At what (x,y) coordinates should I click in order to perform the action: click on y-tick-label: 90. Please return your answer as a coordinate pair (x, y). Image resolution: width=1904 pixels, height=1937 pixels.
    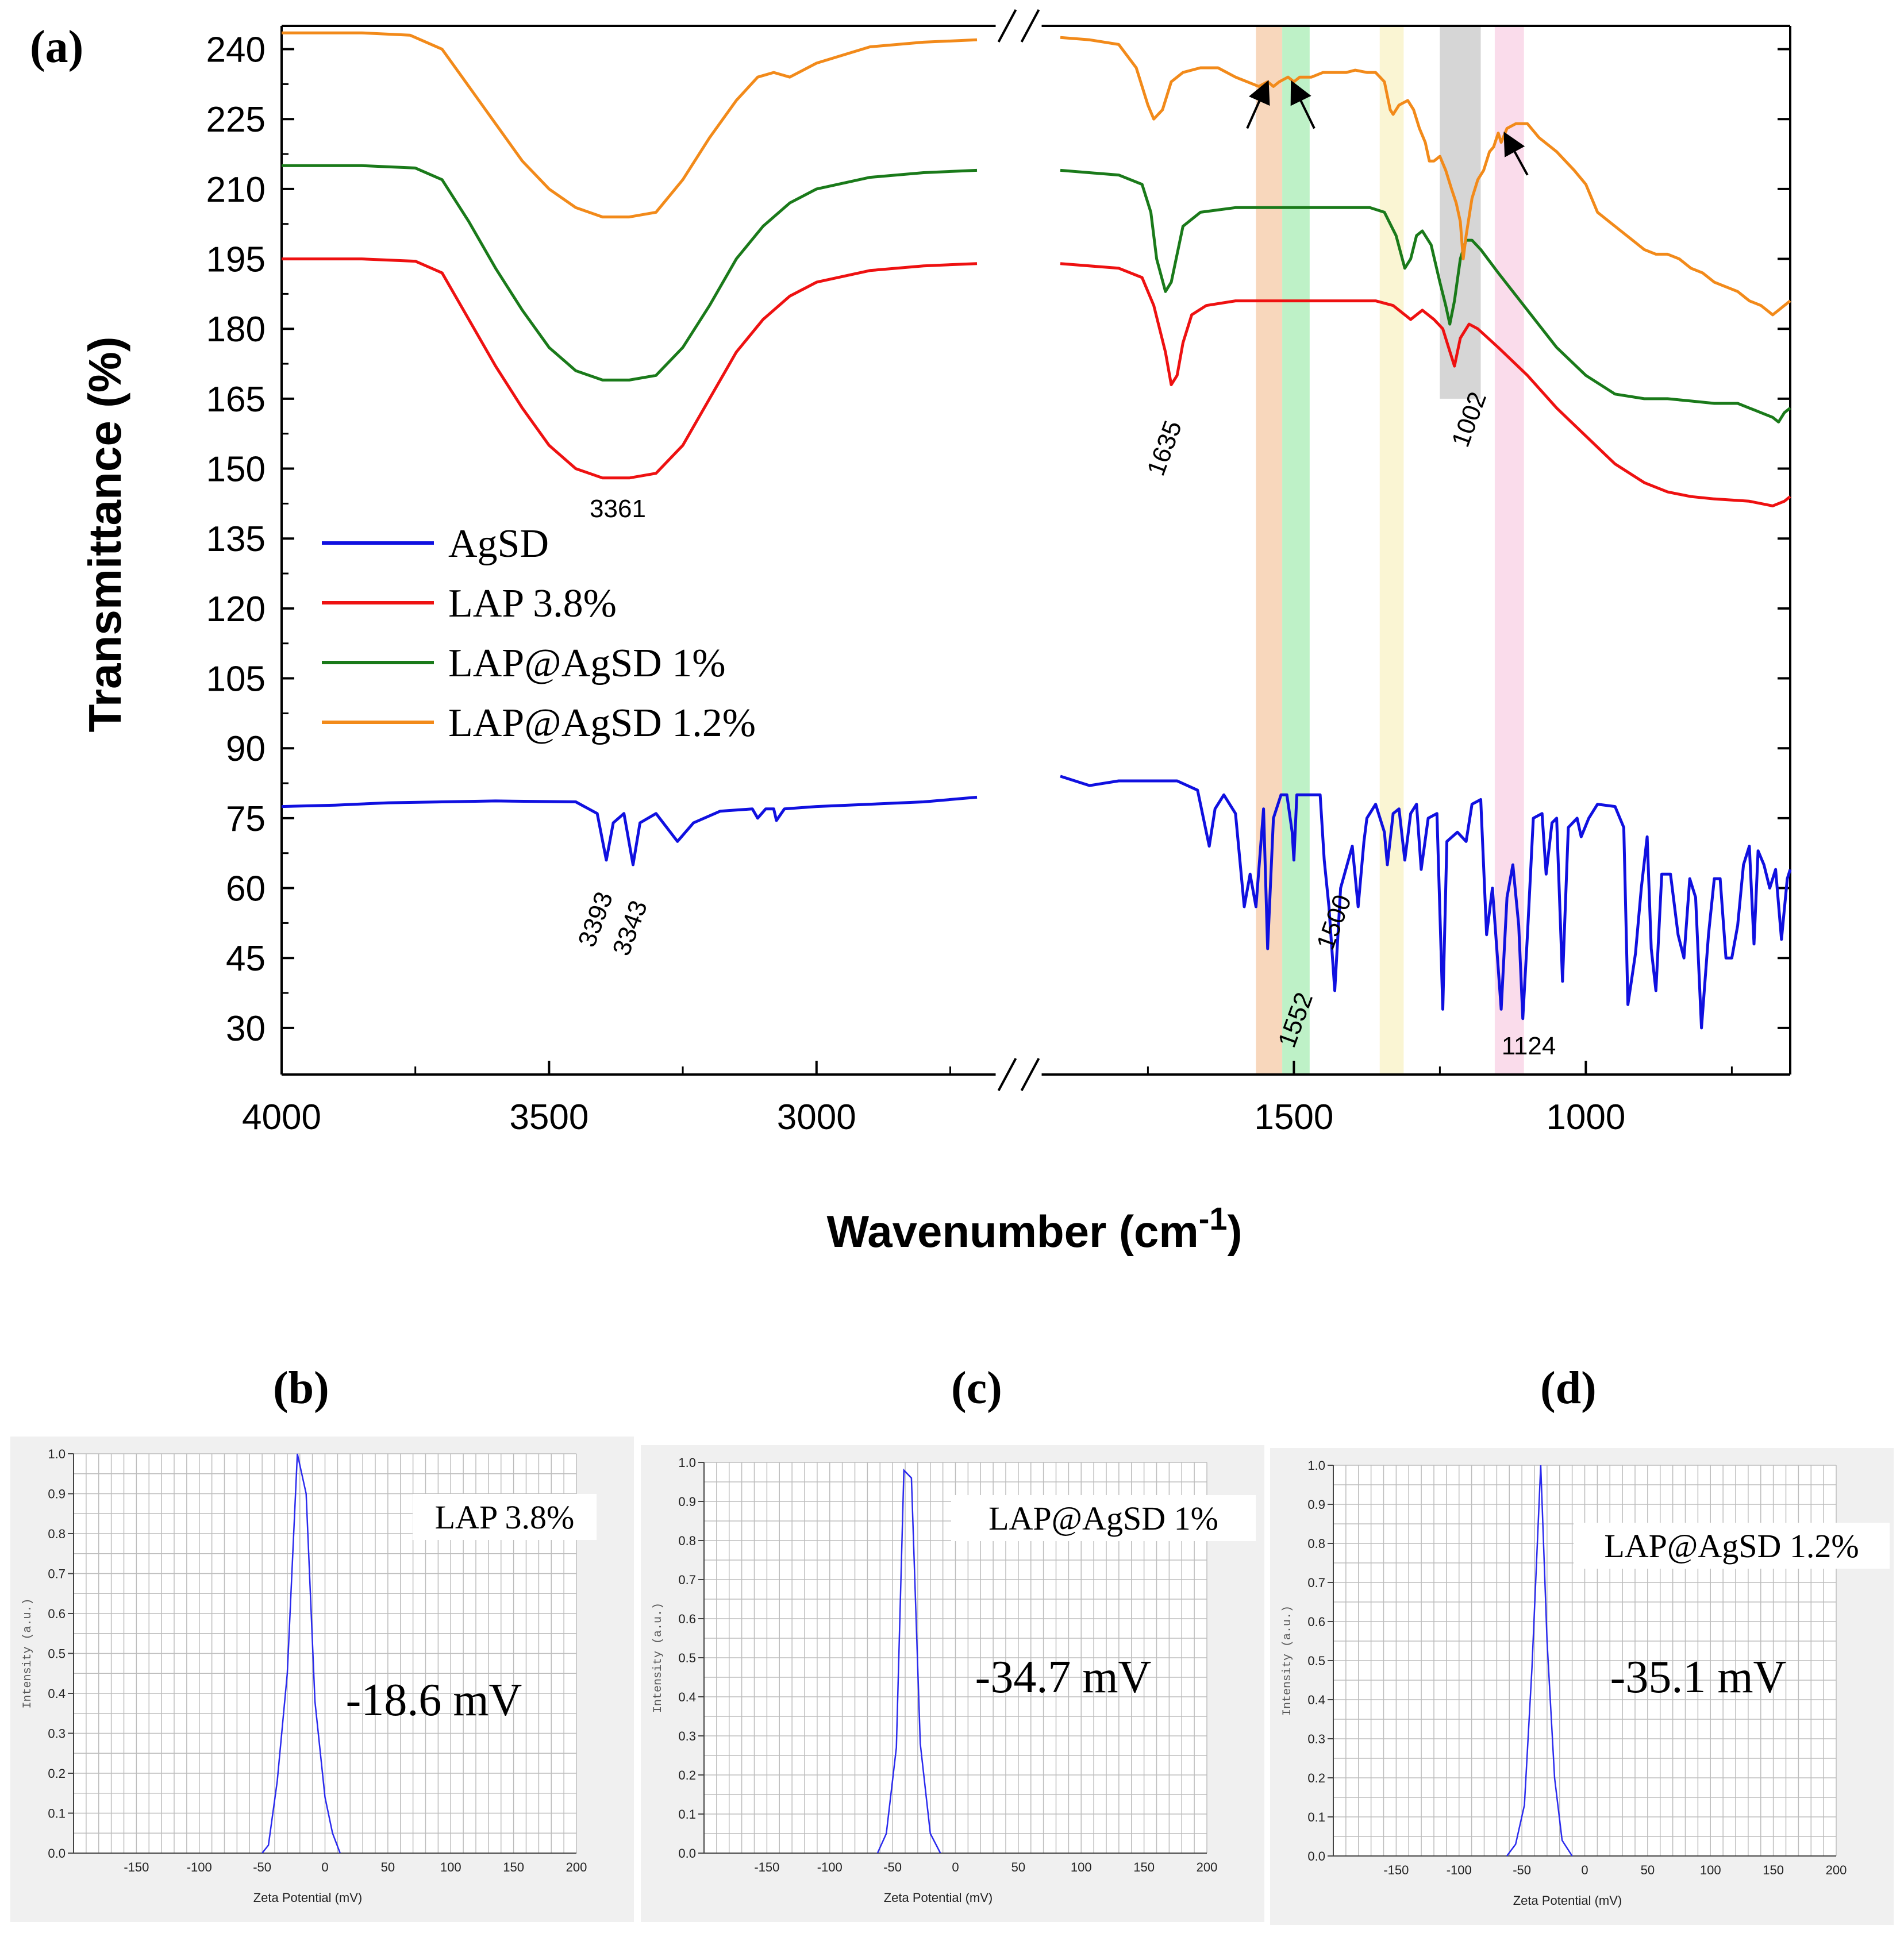
    Looking at the image, I should click on (246, 749).